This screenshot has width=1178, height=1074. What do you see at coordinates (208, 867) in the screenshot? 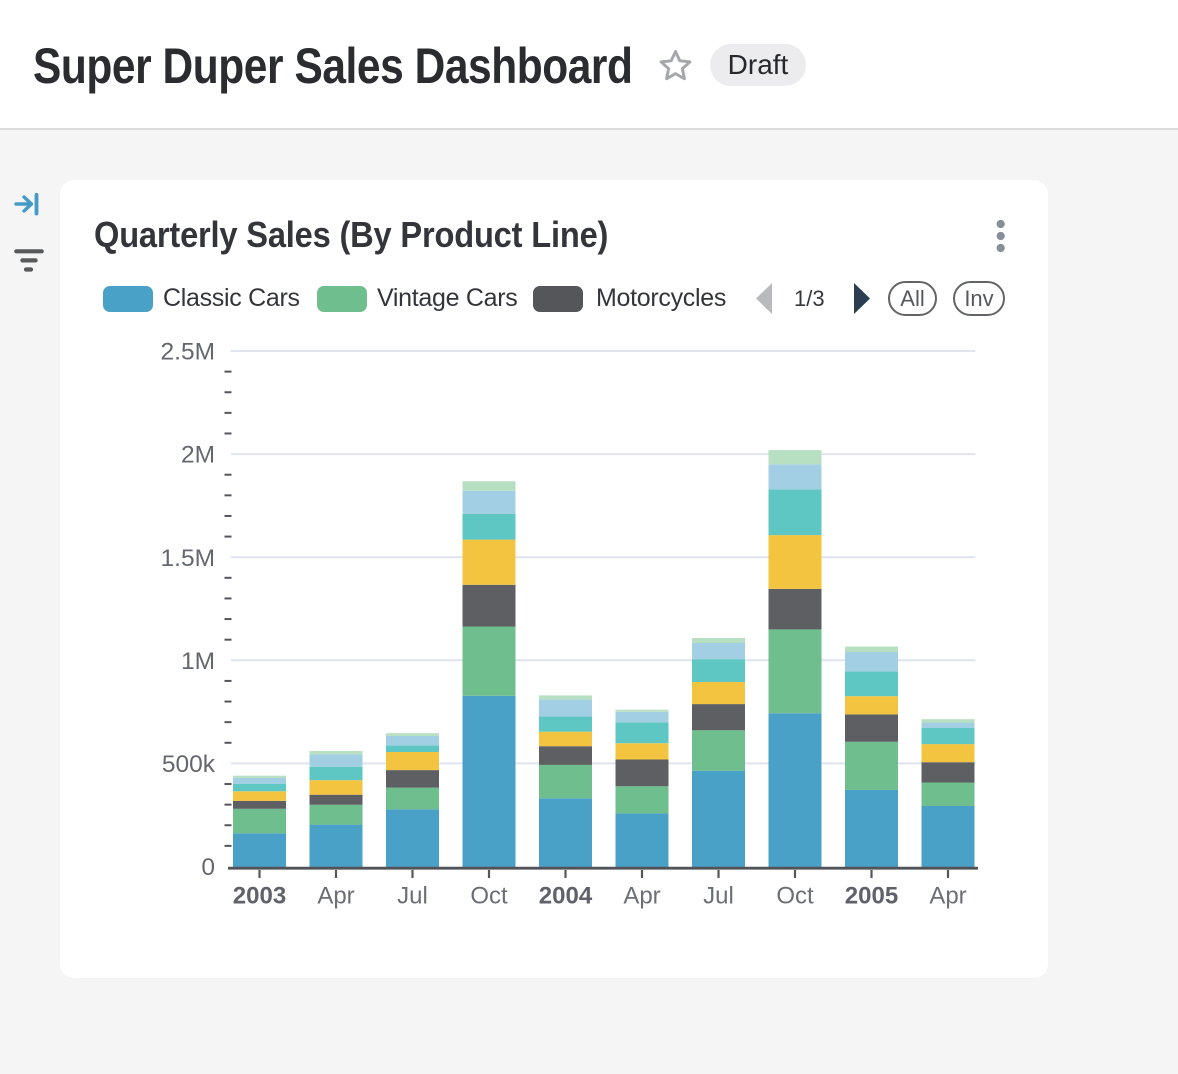
I see `svg-text: 0` at bounding box center [208, 867].